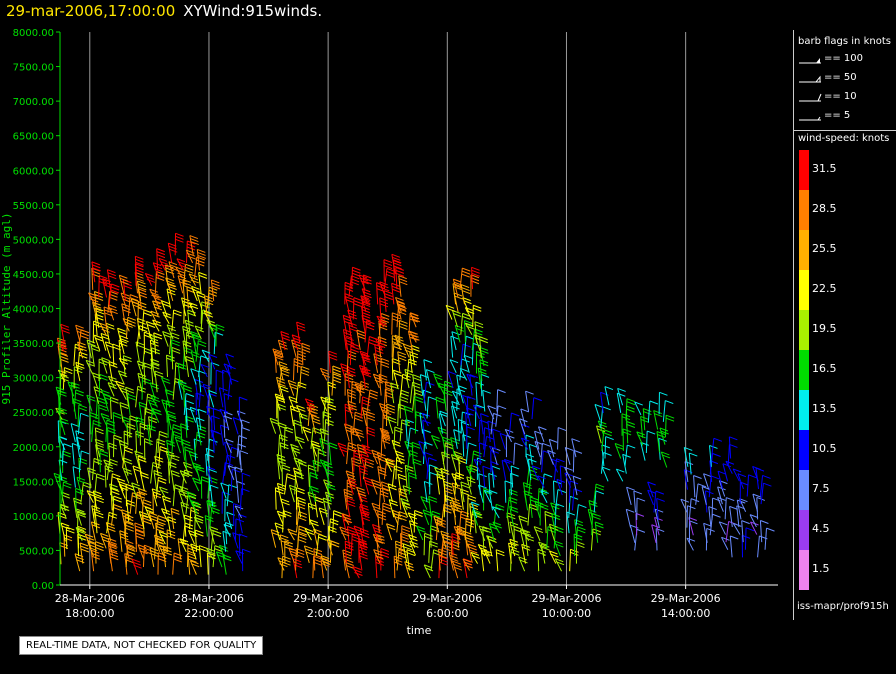 Image resolution: width=896 pixels, height=674 pixels. Describe the element at coordinates (837, 115) in the screenshot. I see `barb-flag-label: == 5` at that location.